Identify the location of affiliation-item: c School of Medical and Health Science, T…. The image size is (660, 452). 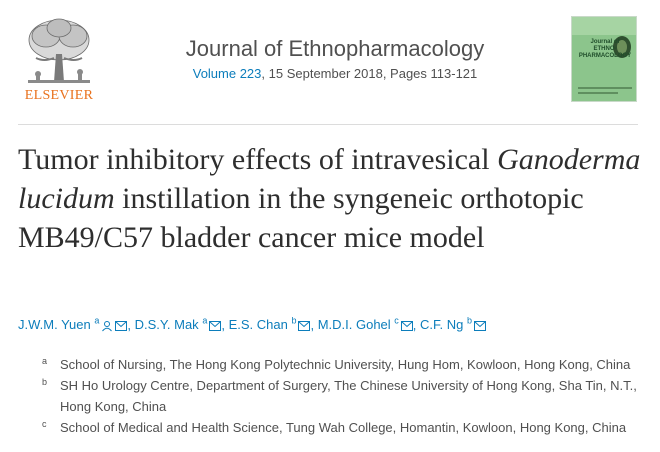
(342, 427).